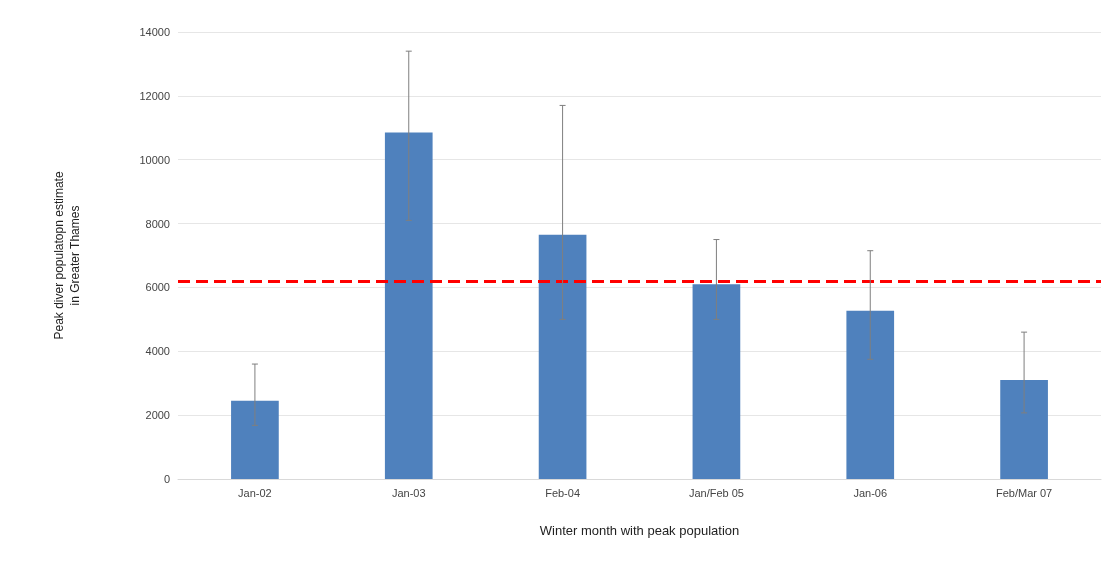 This screenshot has width=1115, height=577. Describe the element at coordinates (157, 351) in the screenshot. I see `y-tick-label: 4000` at that location.